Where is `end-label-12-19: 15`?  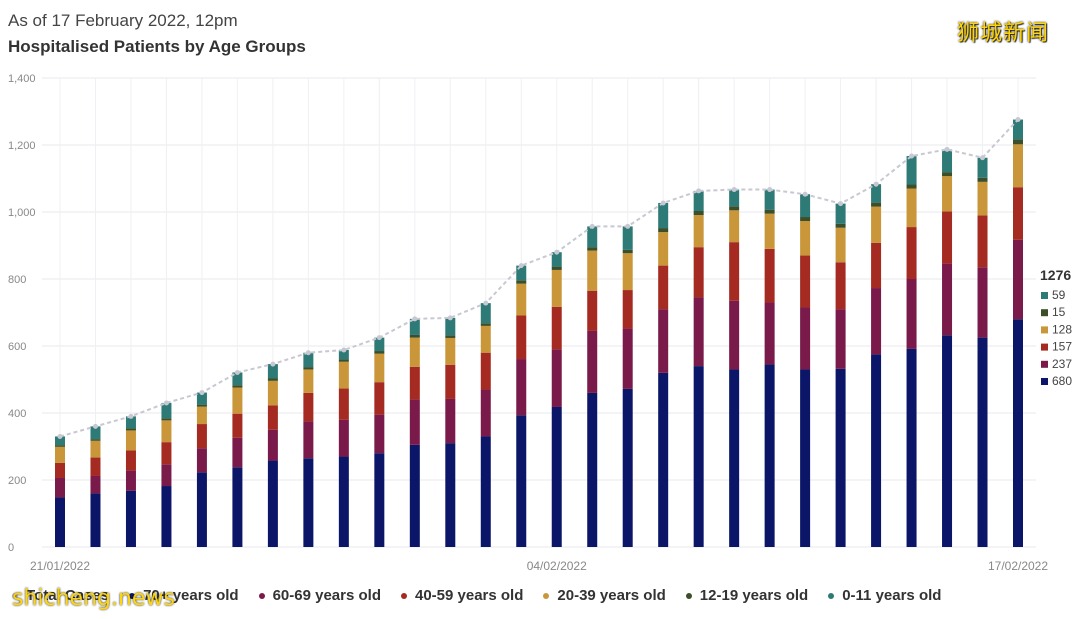
end-label-12-19: 15 is located at coordinates (1059, 312).